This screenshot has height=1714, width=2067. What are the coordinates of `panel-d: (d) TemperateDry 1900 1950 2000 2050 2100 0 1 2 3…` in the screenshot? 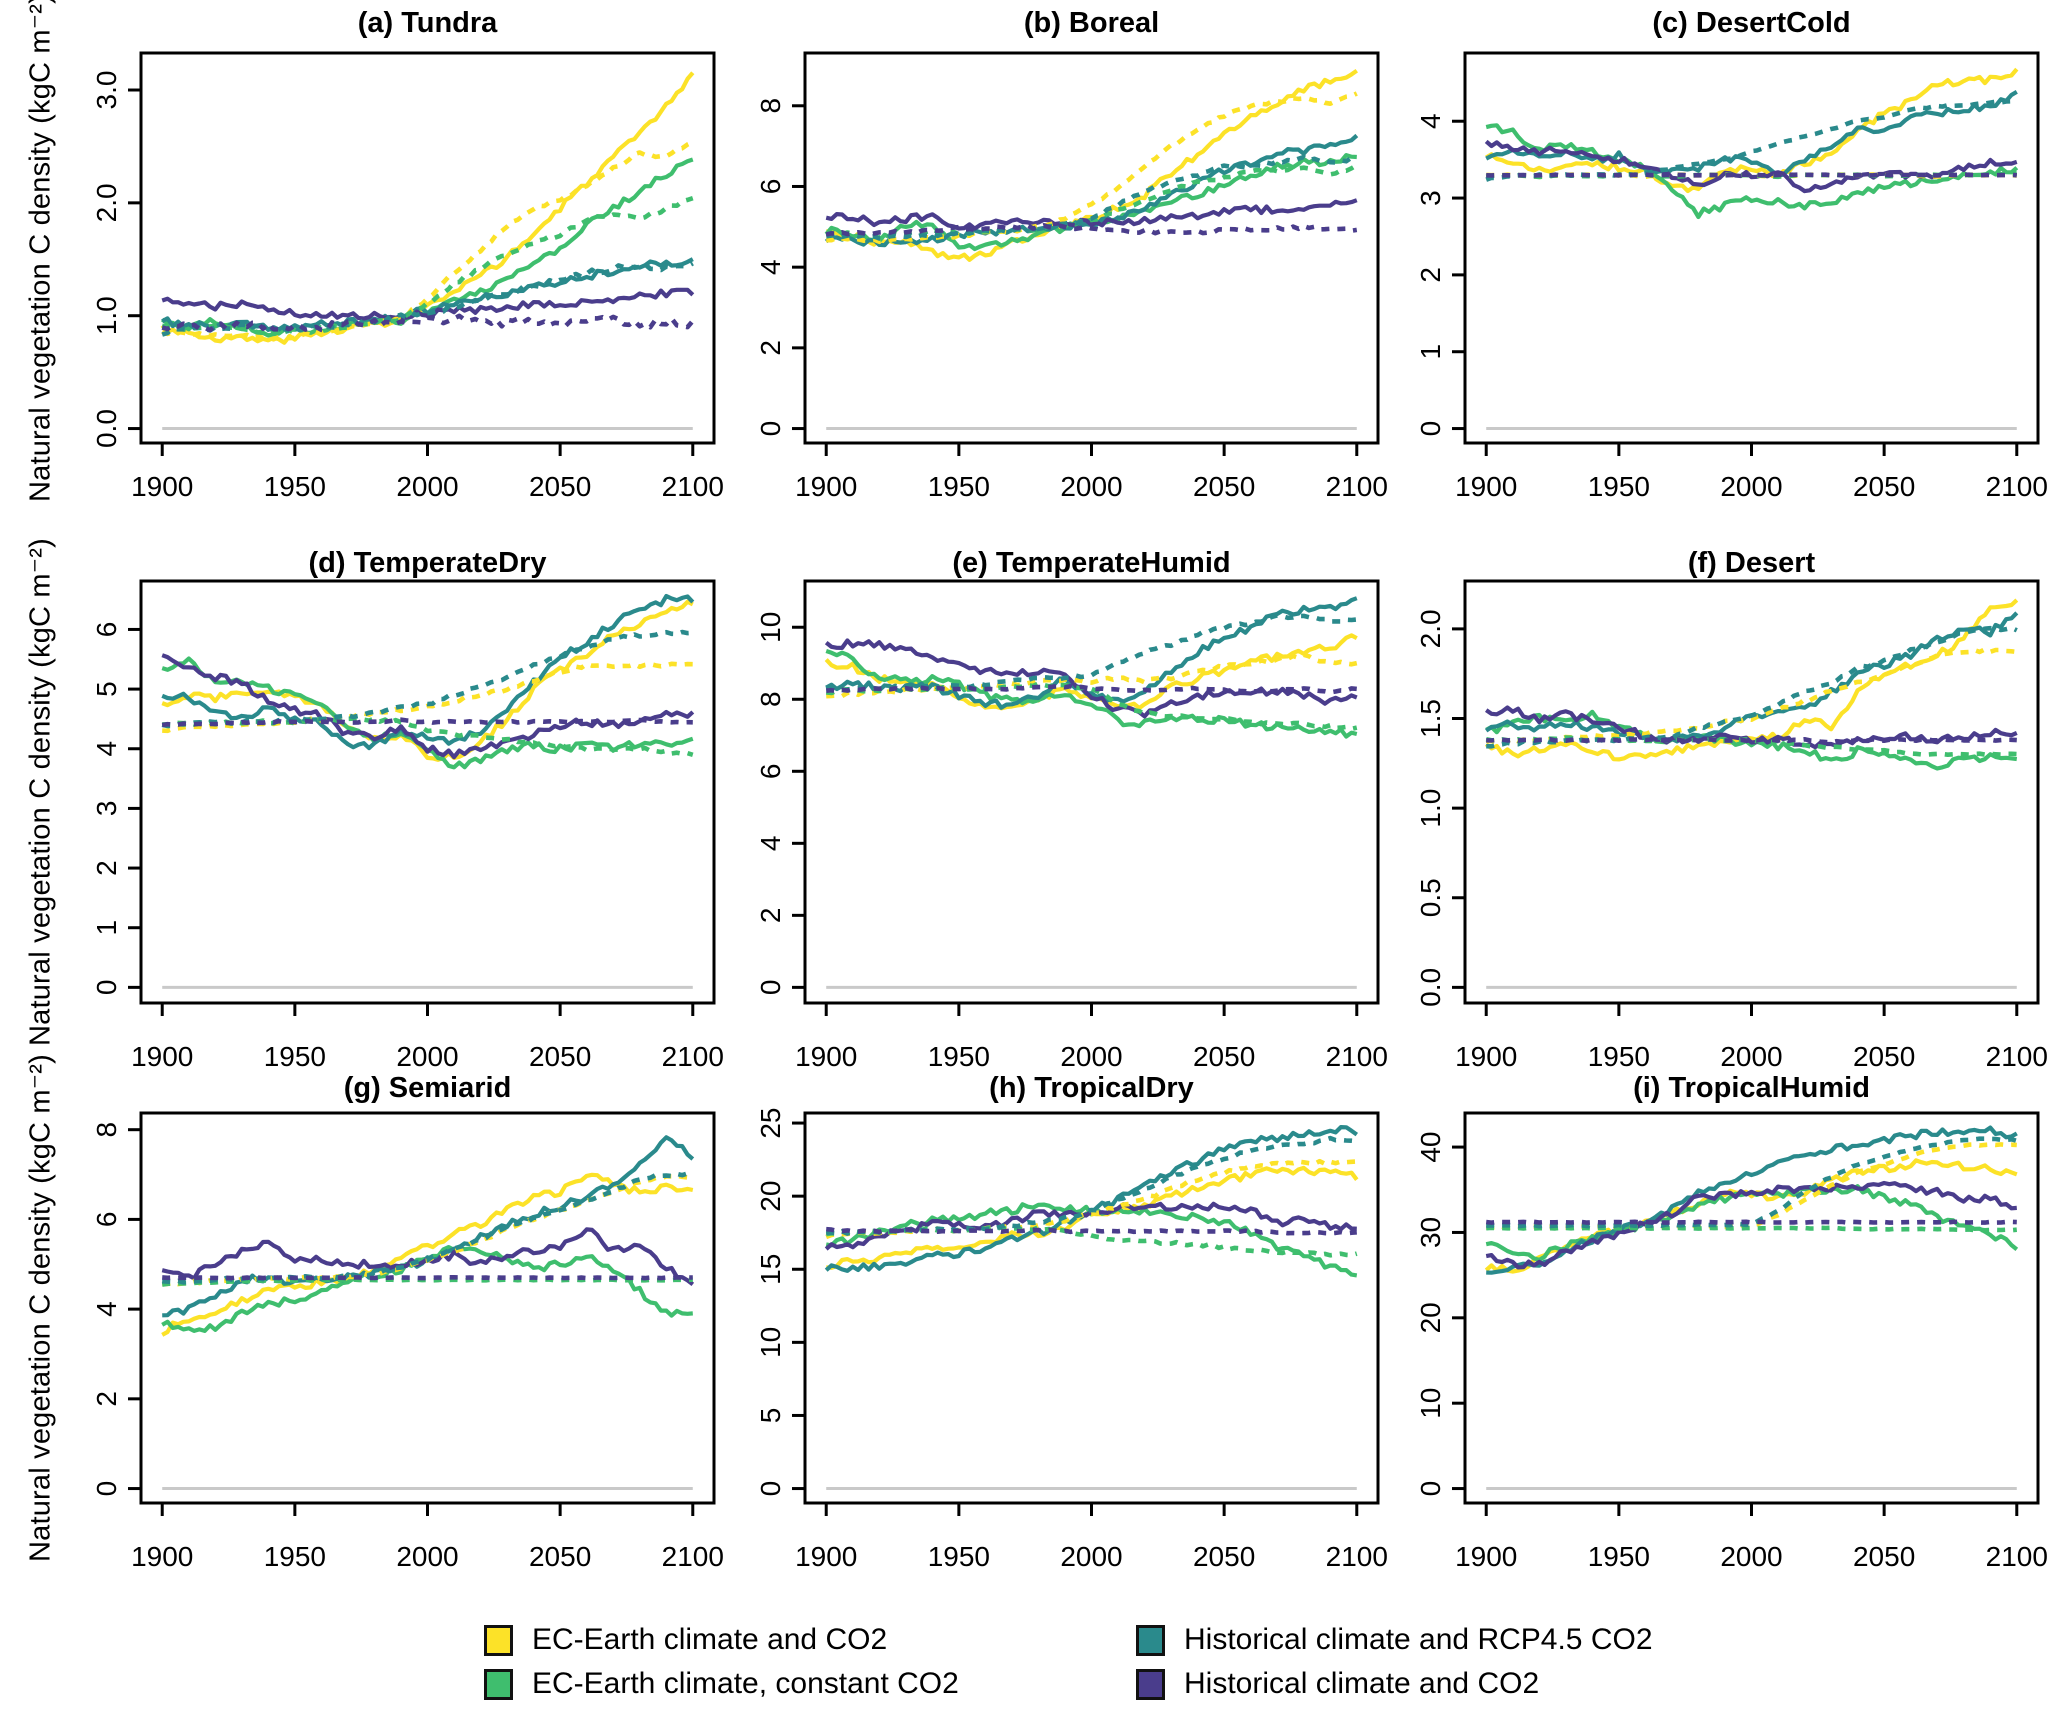 It's located at (407, 809).